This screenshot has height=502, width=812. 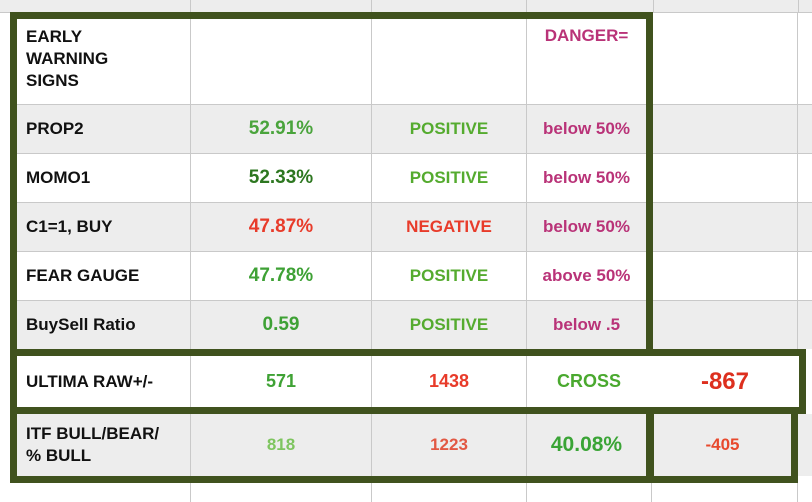 I want to click on ultima-raw-row: ULTIMA RAW+/- 571 1438 CROSS -867, so click(x=408, y=381).